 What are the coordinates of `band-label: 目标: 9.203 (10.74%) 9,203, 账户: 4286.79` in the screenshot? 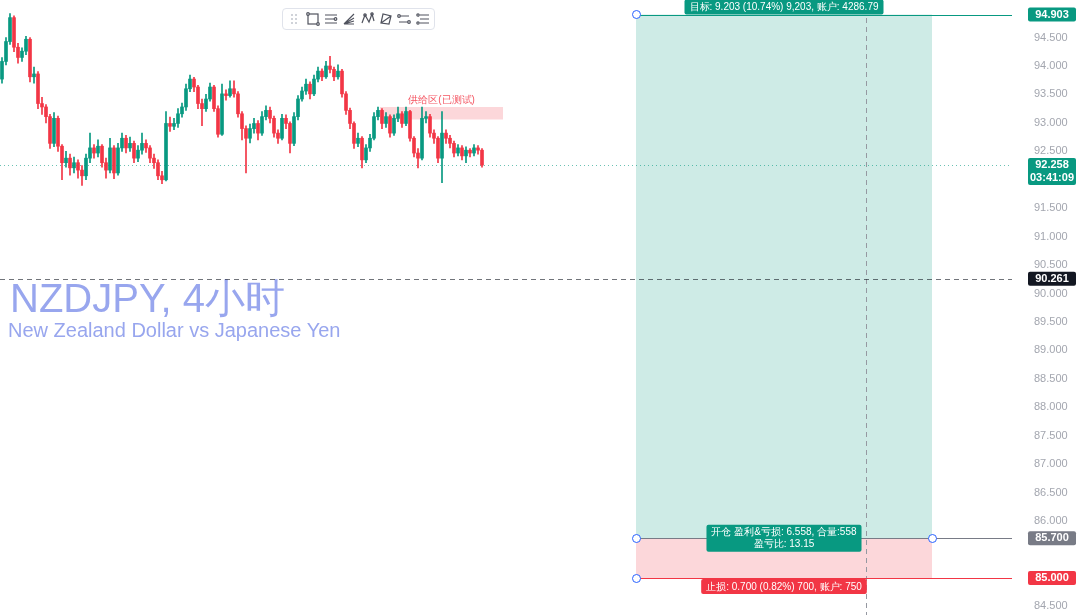 It's located at (784, 7).